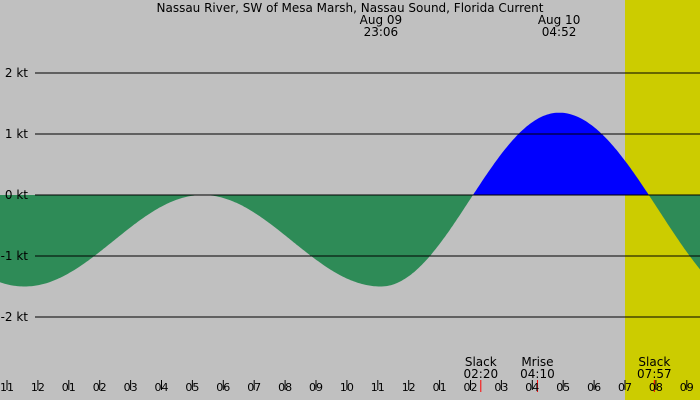 This screenshot has height=400, width=700. I want to click on y-tick-label: -1 kt, so click(15, 256).